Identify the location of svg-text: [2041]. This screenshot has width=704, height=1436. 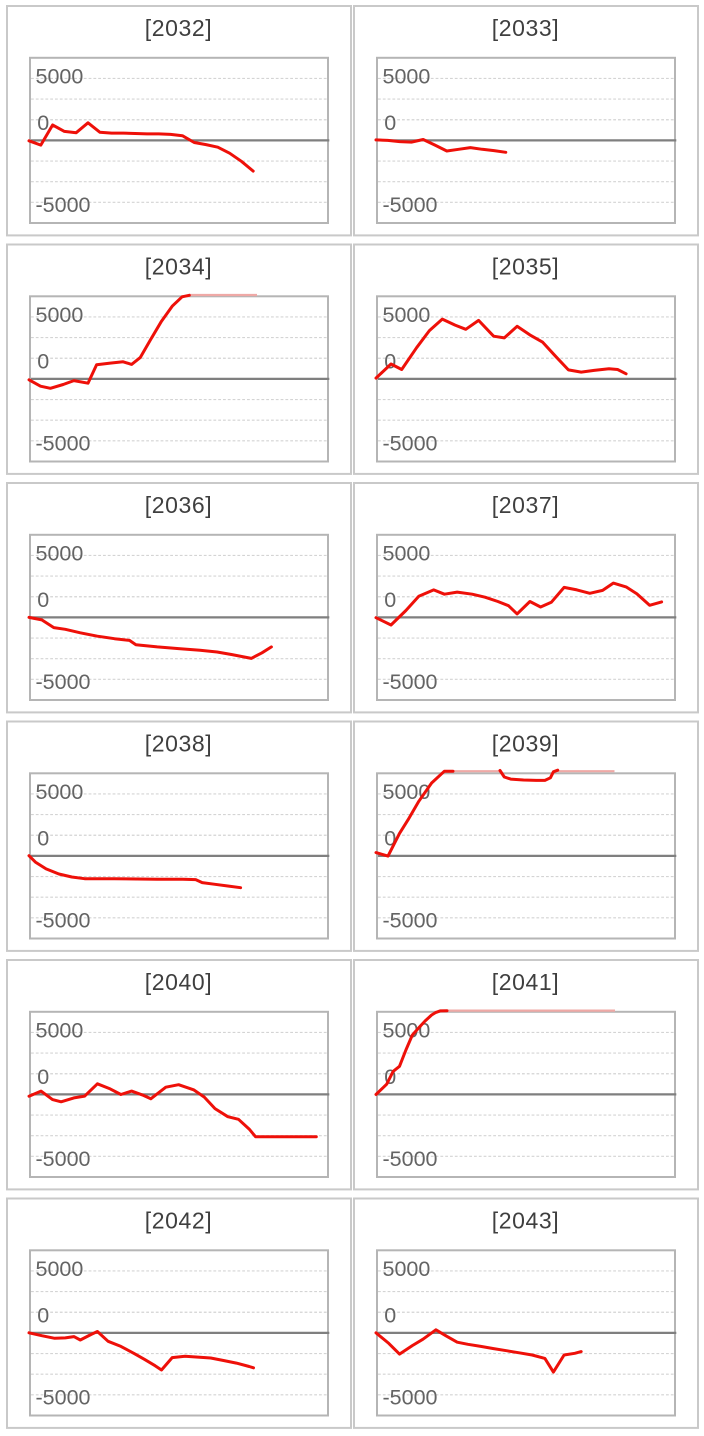
(526, 982).